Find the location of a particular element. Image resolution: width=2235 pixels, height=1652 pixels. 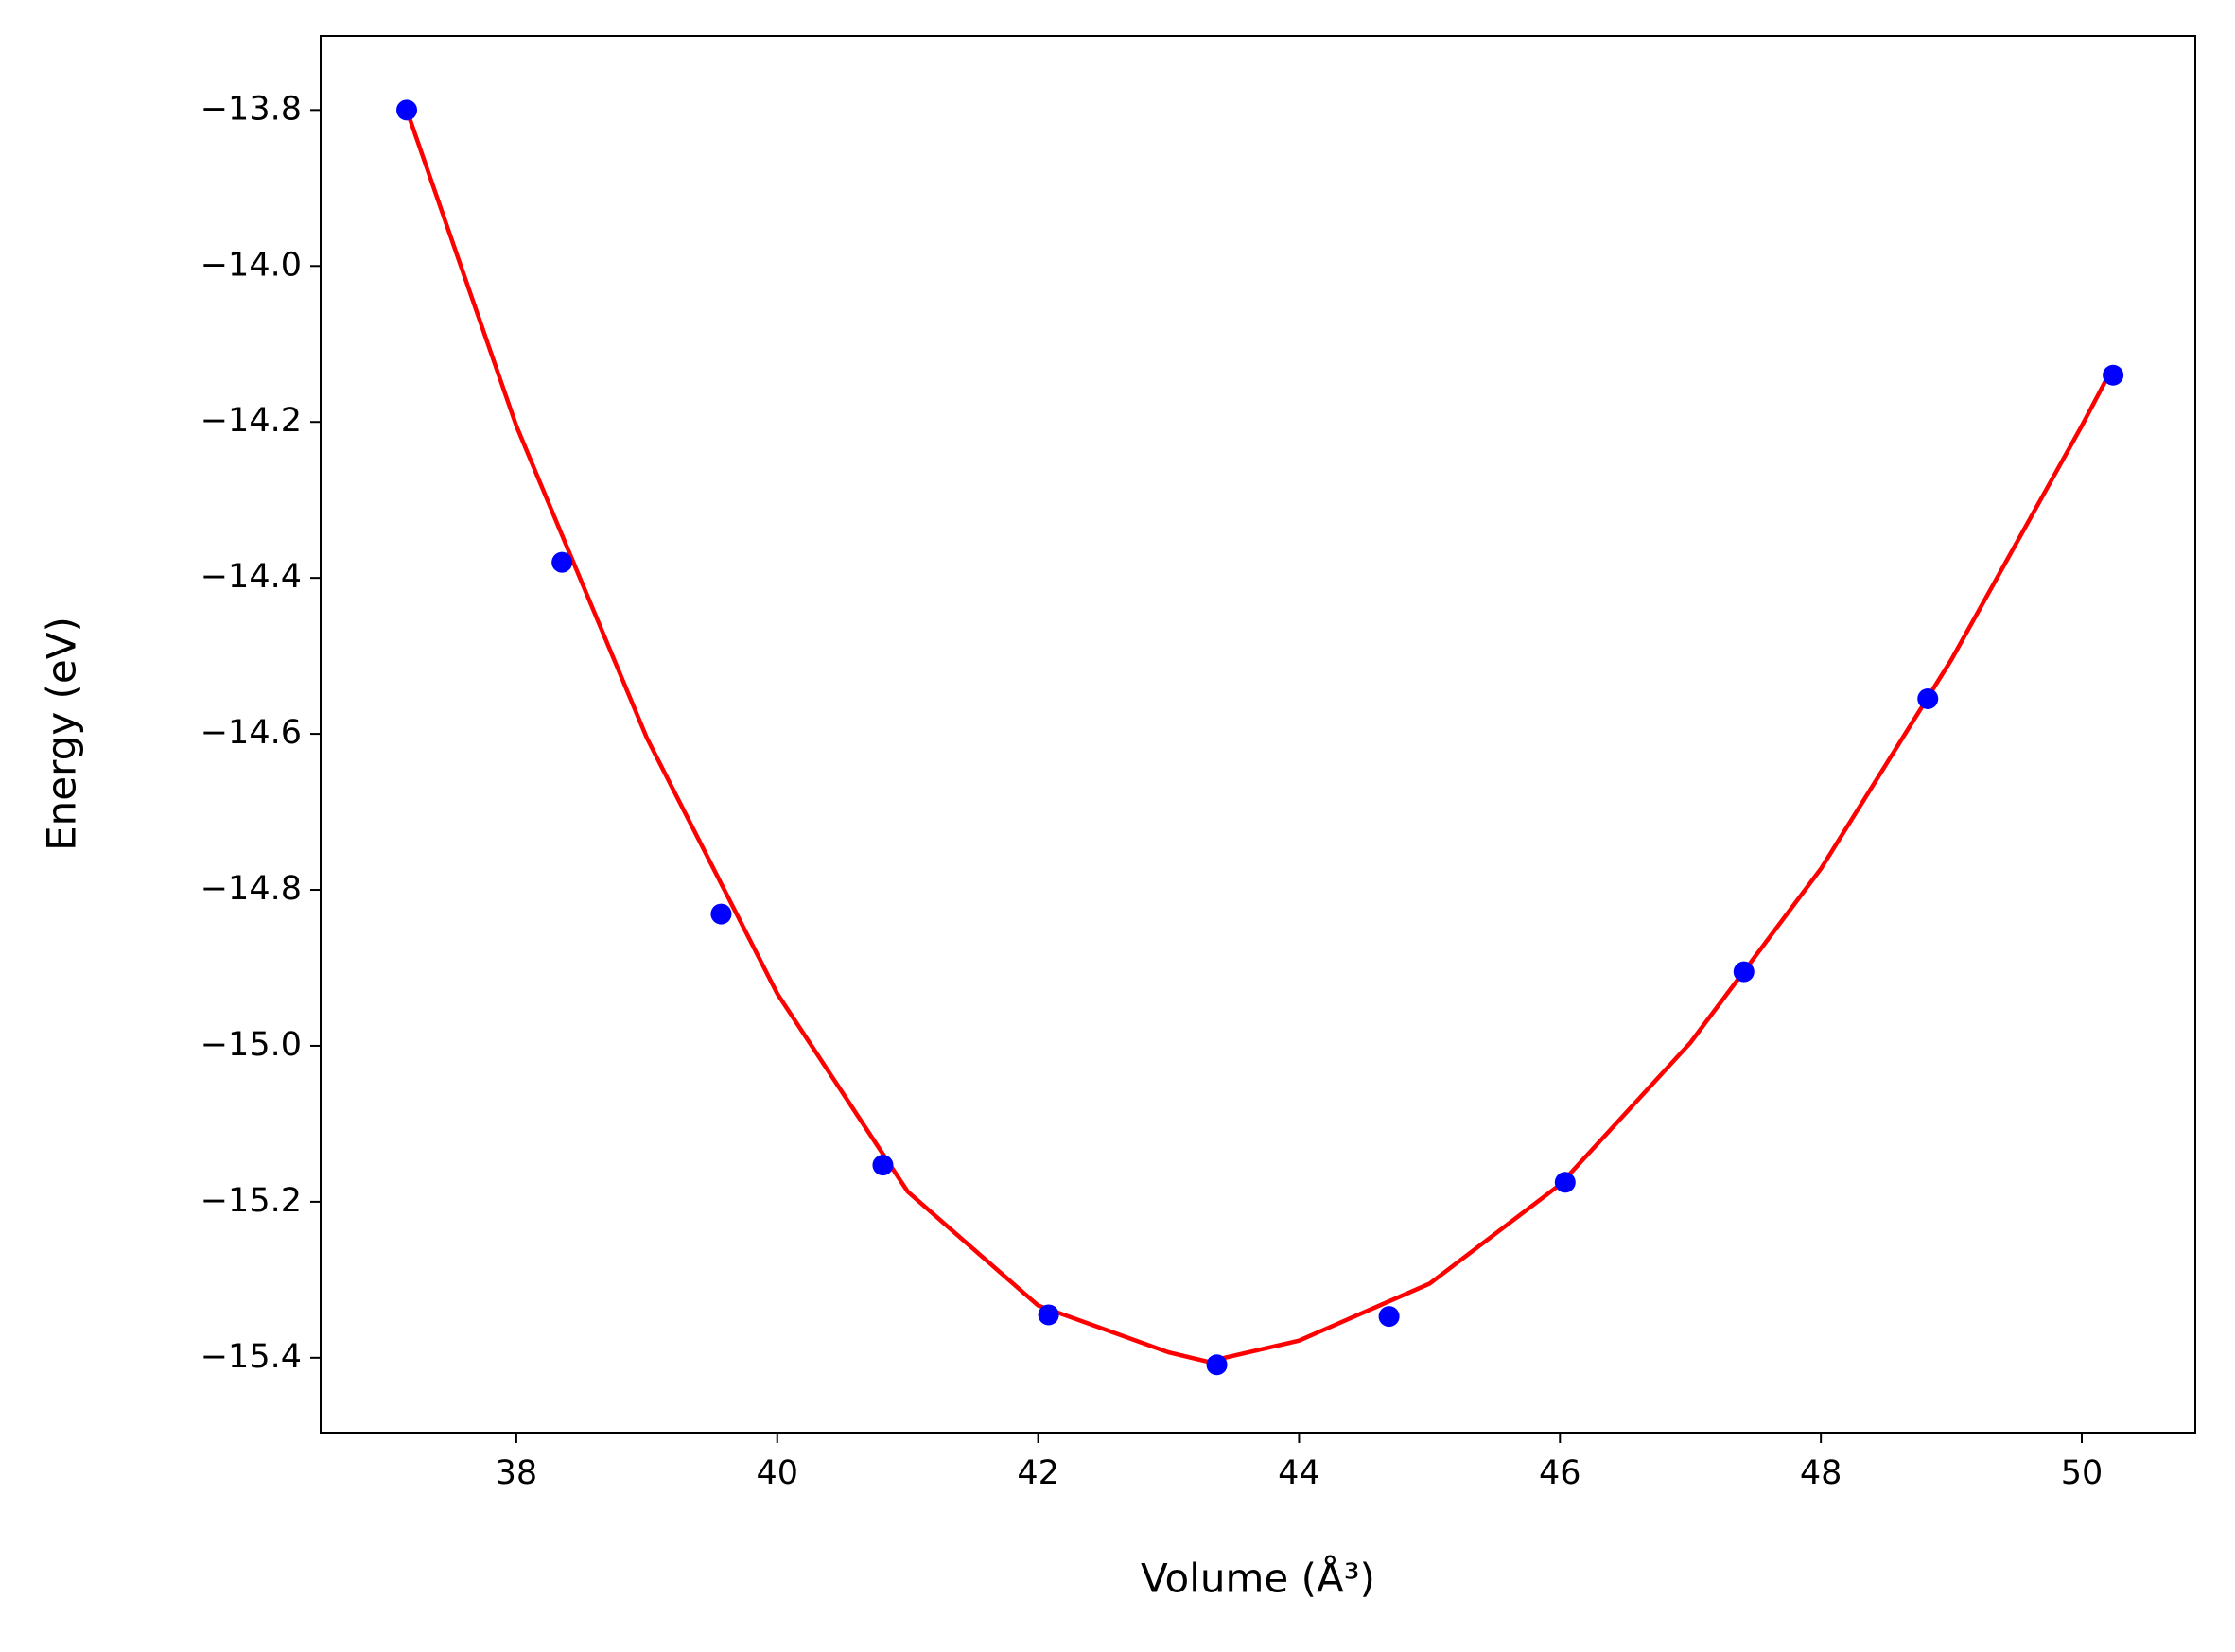

y-tick-label: −15.4 is located at coordinates (251, 1357).